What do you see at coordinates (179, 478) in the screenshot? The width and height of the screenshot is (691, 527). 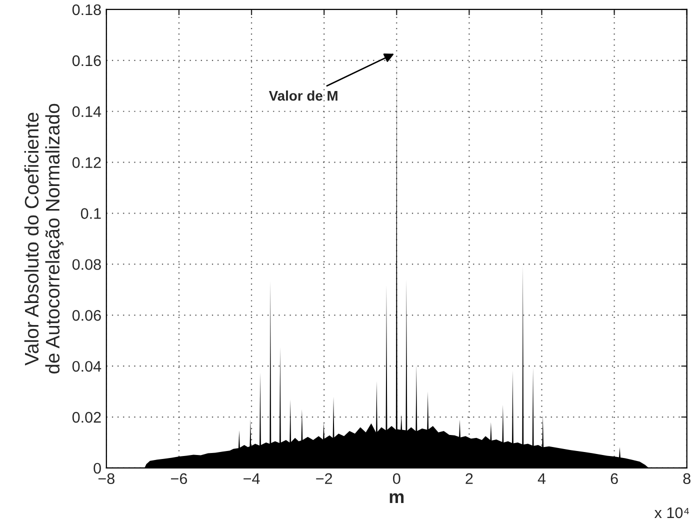 I see `x-tick-label: −6` at bounding box center [179, 478].